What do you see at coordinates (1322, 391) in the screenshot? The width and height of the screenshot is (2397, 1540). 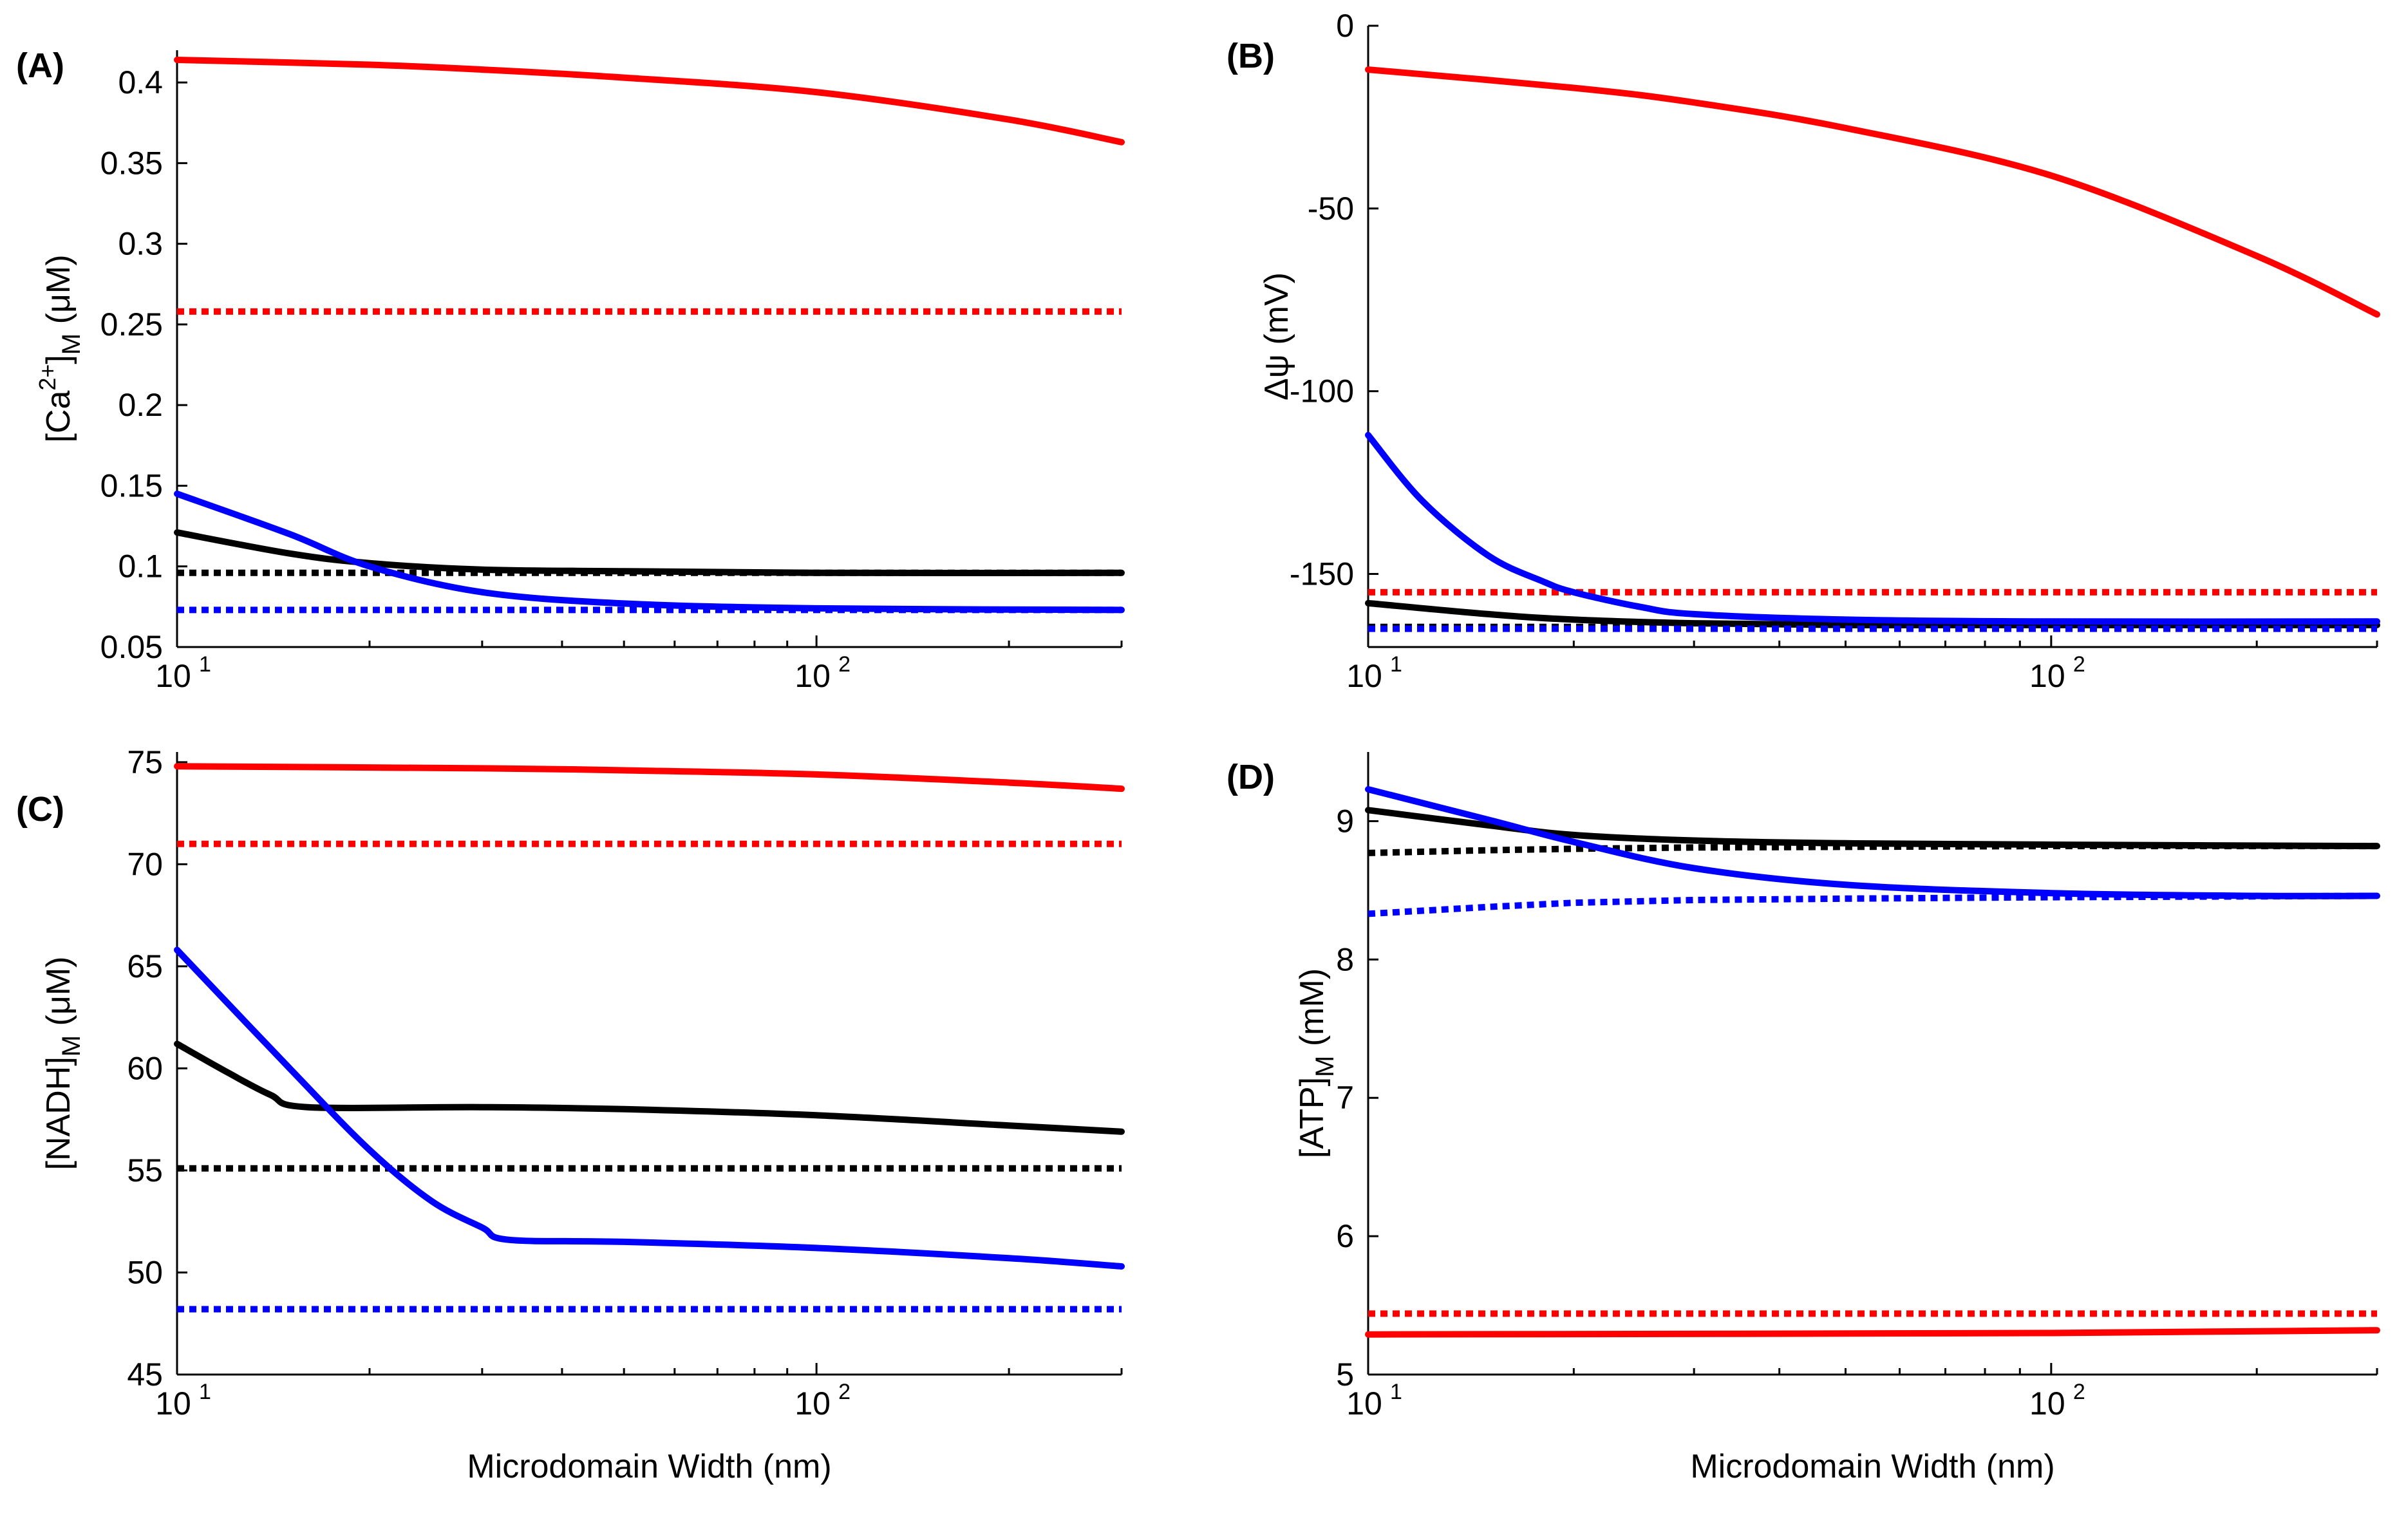 I see `y-tick-label: -100` at bounding box center [1322, 391].